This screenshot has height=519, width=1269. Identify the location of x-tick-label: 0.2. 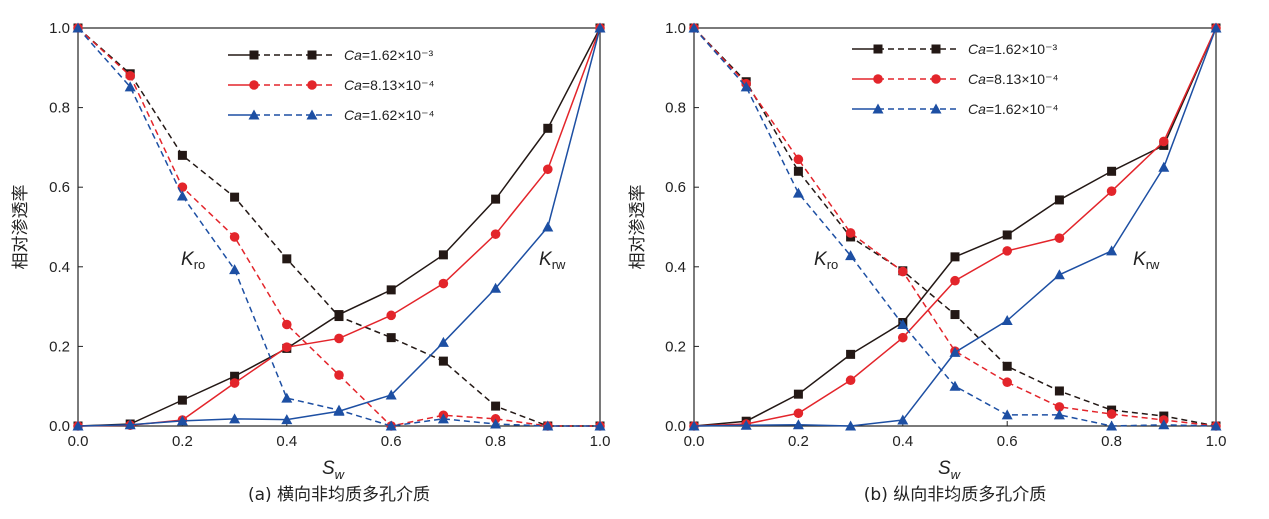
(798, 441).